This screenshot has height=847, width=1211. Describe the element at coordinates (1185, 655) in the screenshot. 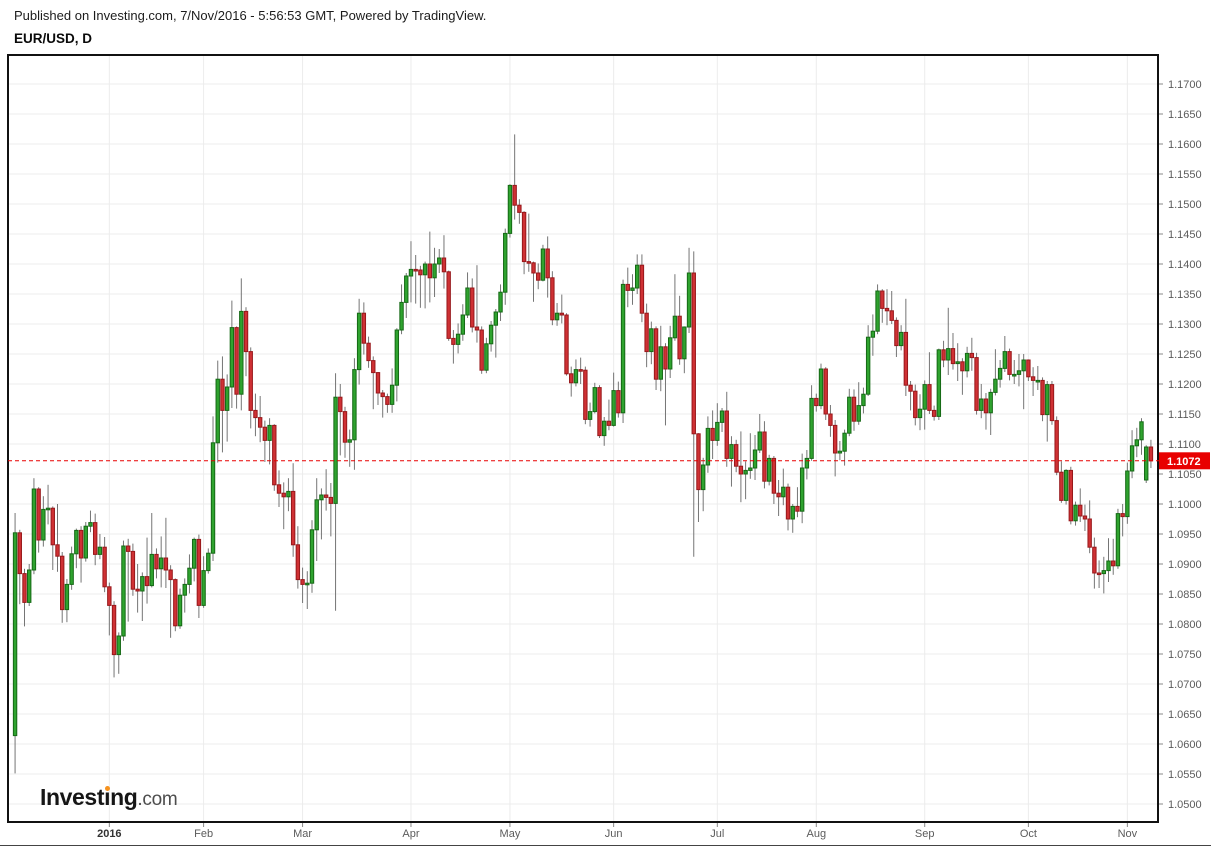

I see `y-axis-label: 1.0750` at that location.